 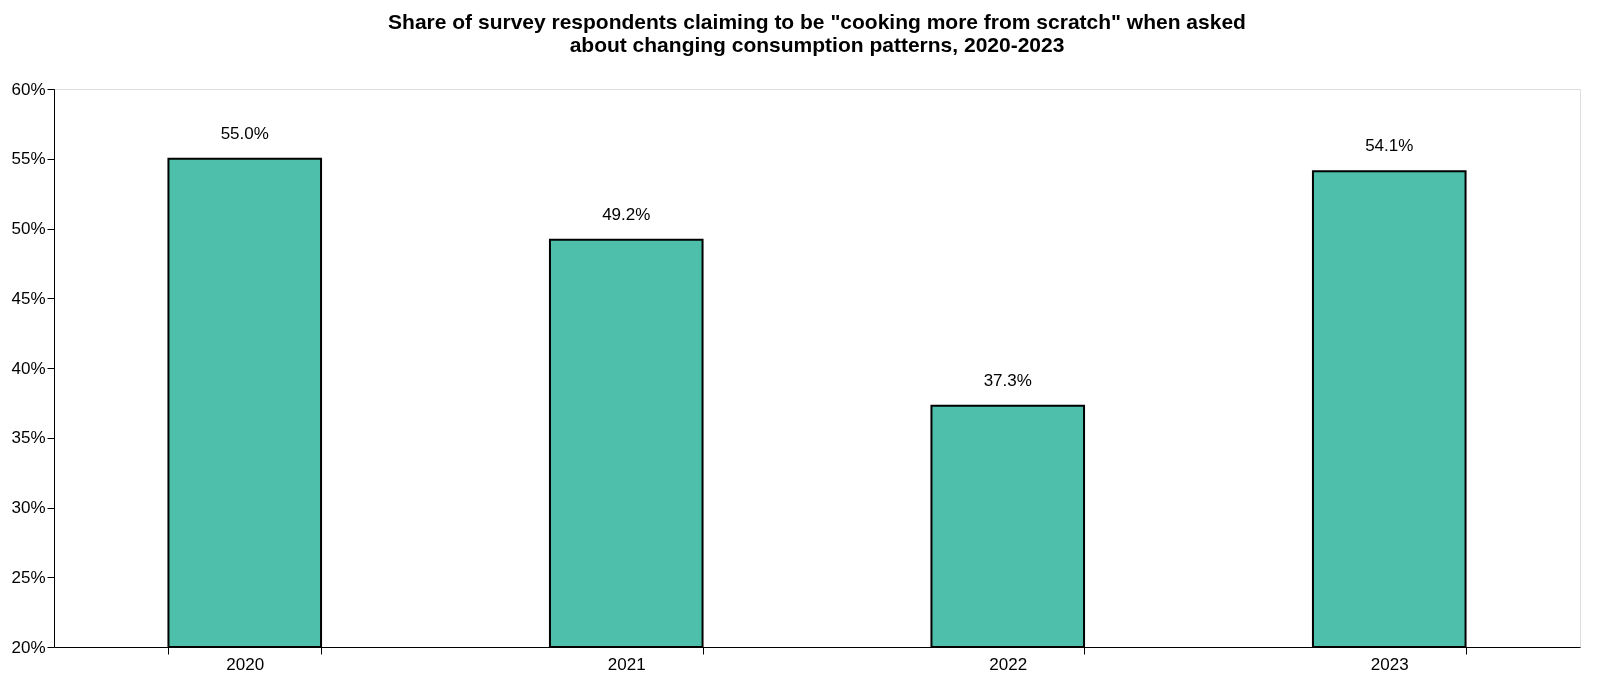 What do you see at coordinates (28, 577) in the screenshot?
I see `y-tick-label: 25%` at bounding box center [28, 577].